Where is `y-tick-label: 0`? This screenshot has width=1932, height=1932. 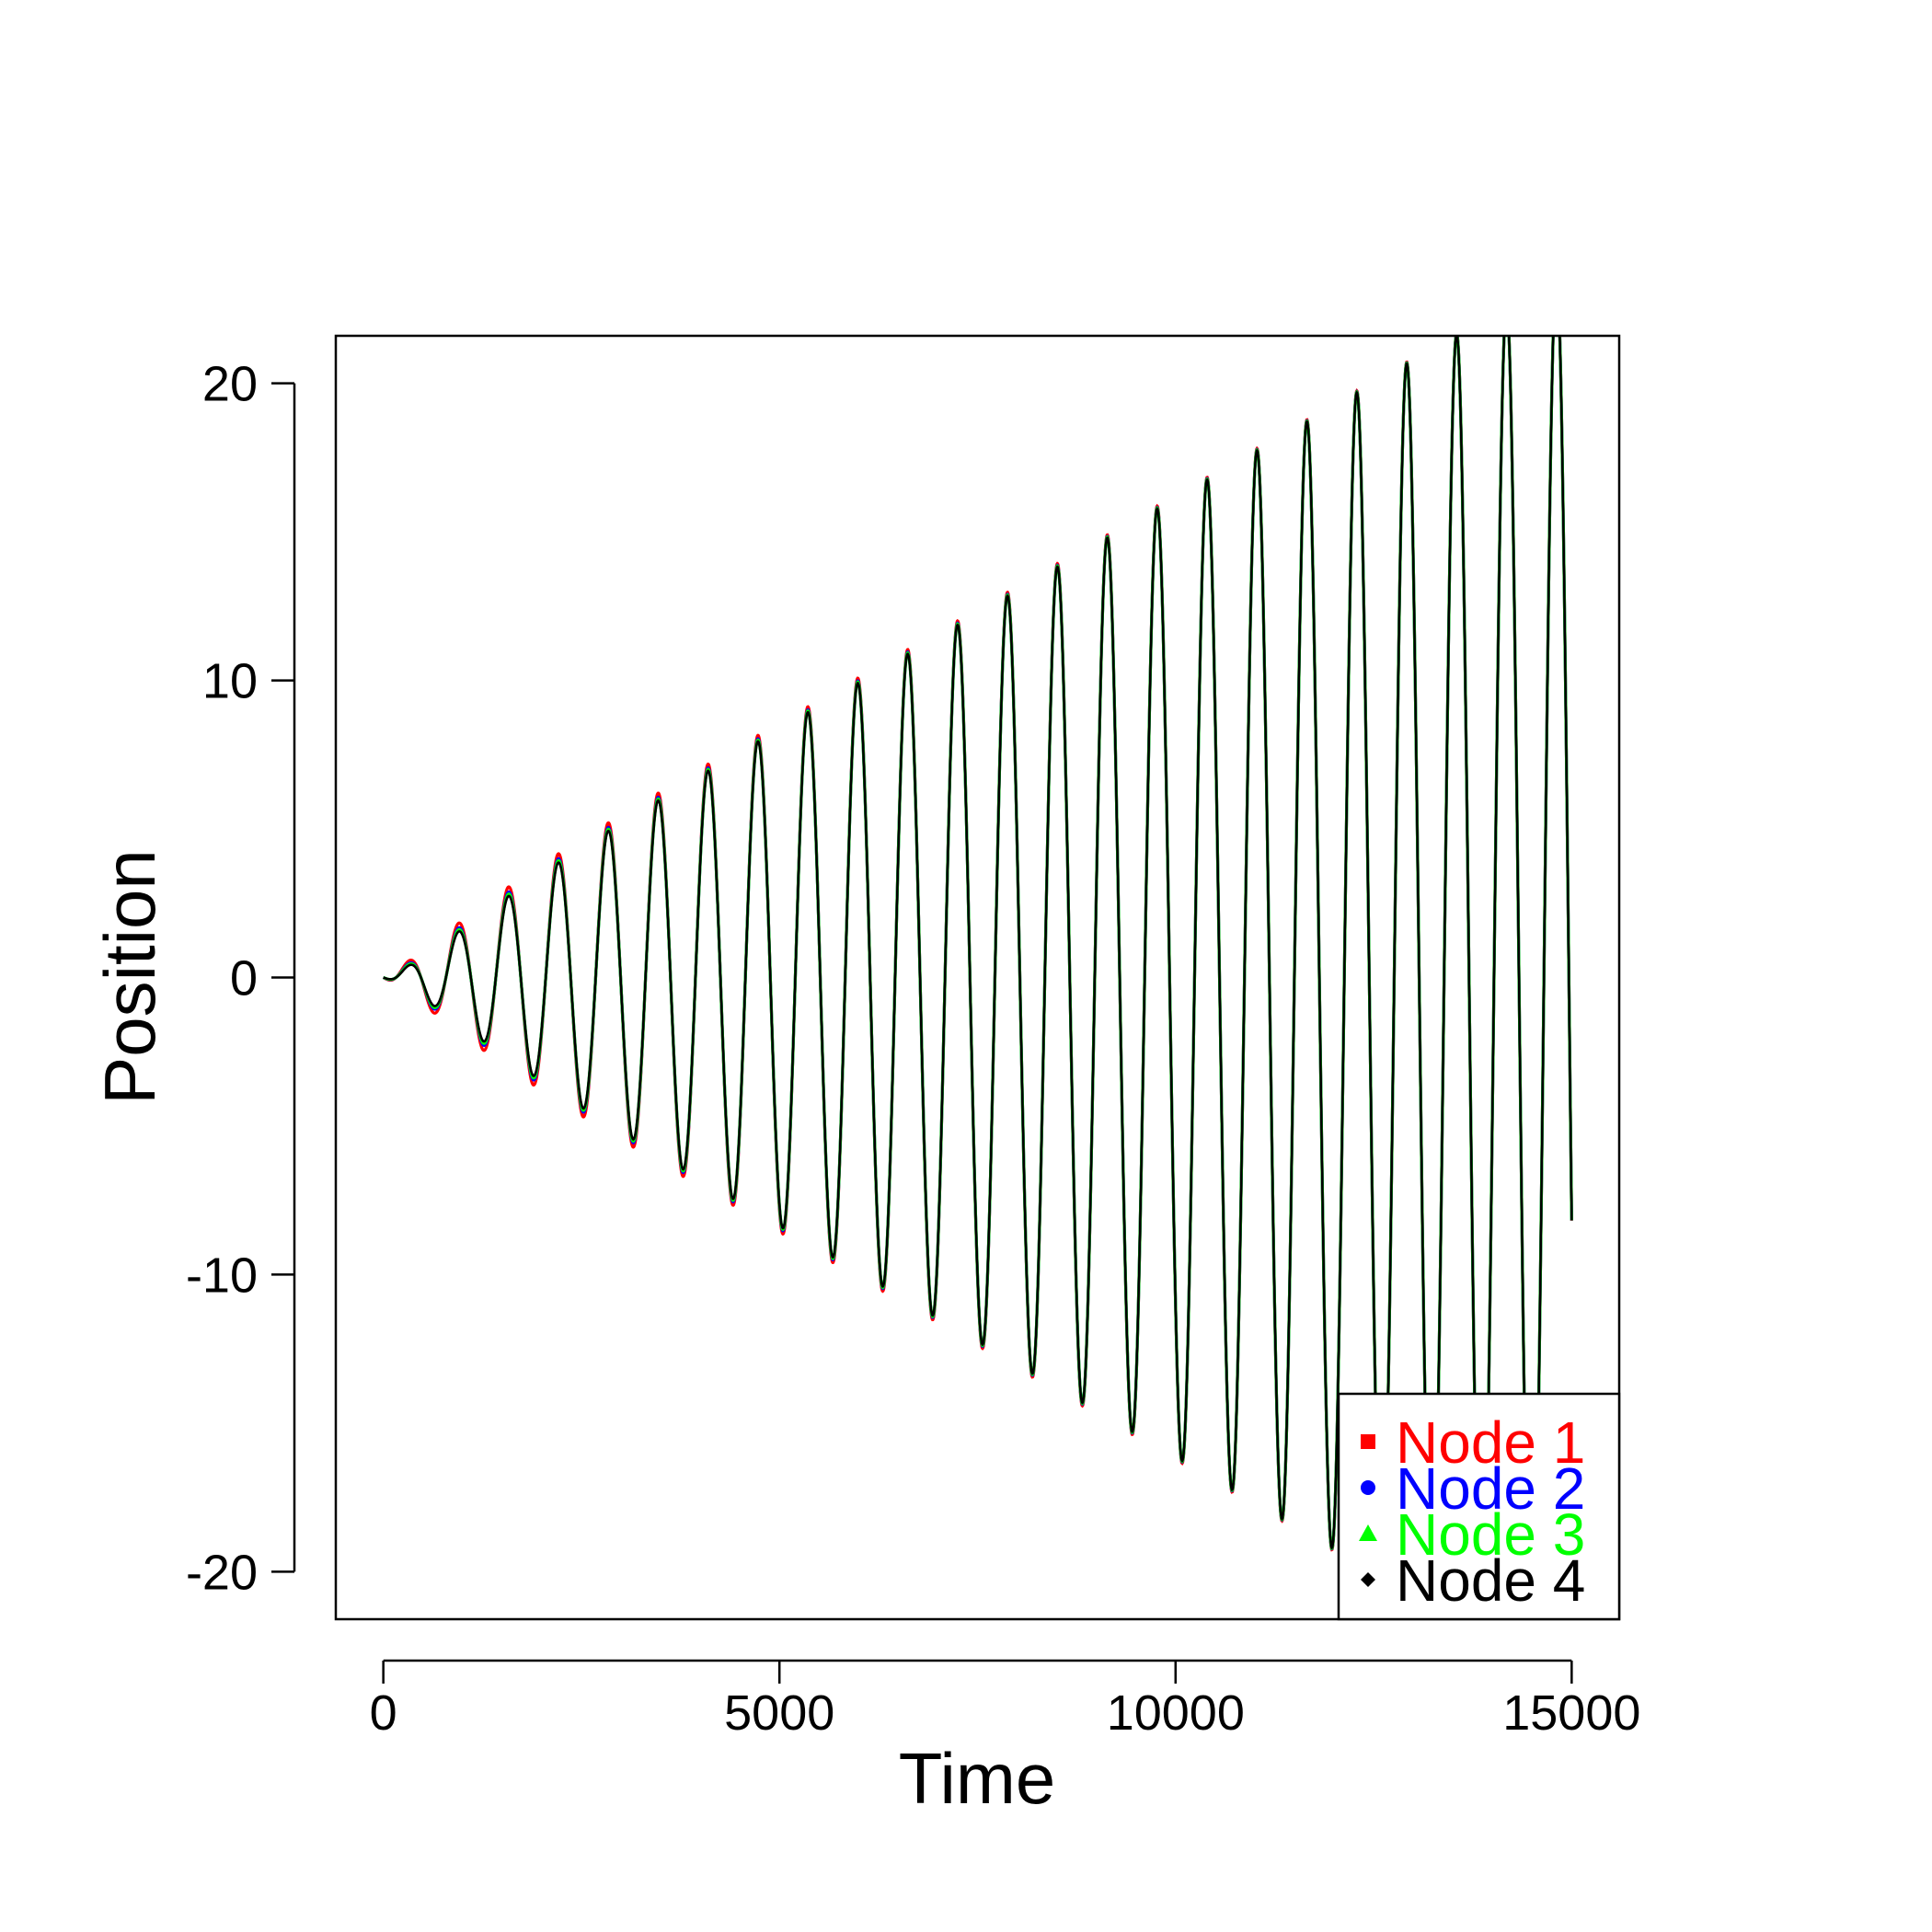
y-tick-label: 0 is located at coordinates (244, 978).